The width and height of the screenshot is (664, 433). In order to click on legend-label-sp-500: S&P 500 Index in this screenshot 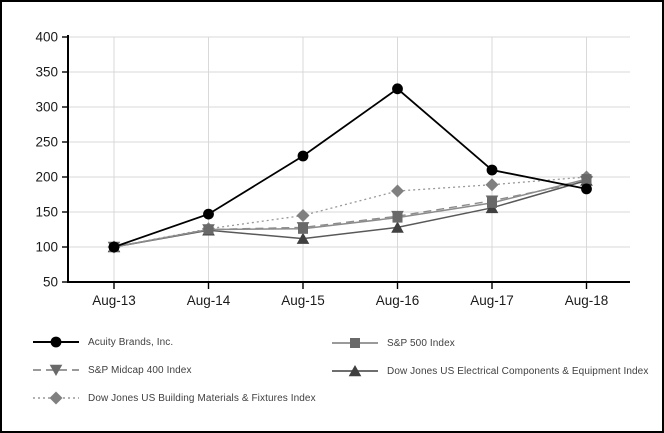, I will do `click(421, 343)`.